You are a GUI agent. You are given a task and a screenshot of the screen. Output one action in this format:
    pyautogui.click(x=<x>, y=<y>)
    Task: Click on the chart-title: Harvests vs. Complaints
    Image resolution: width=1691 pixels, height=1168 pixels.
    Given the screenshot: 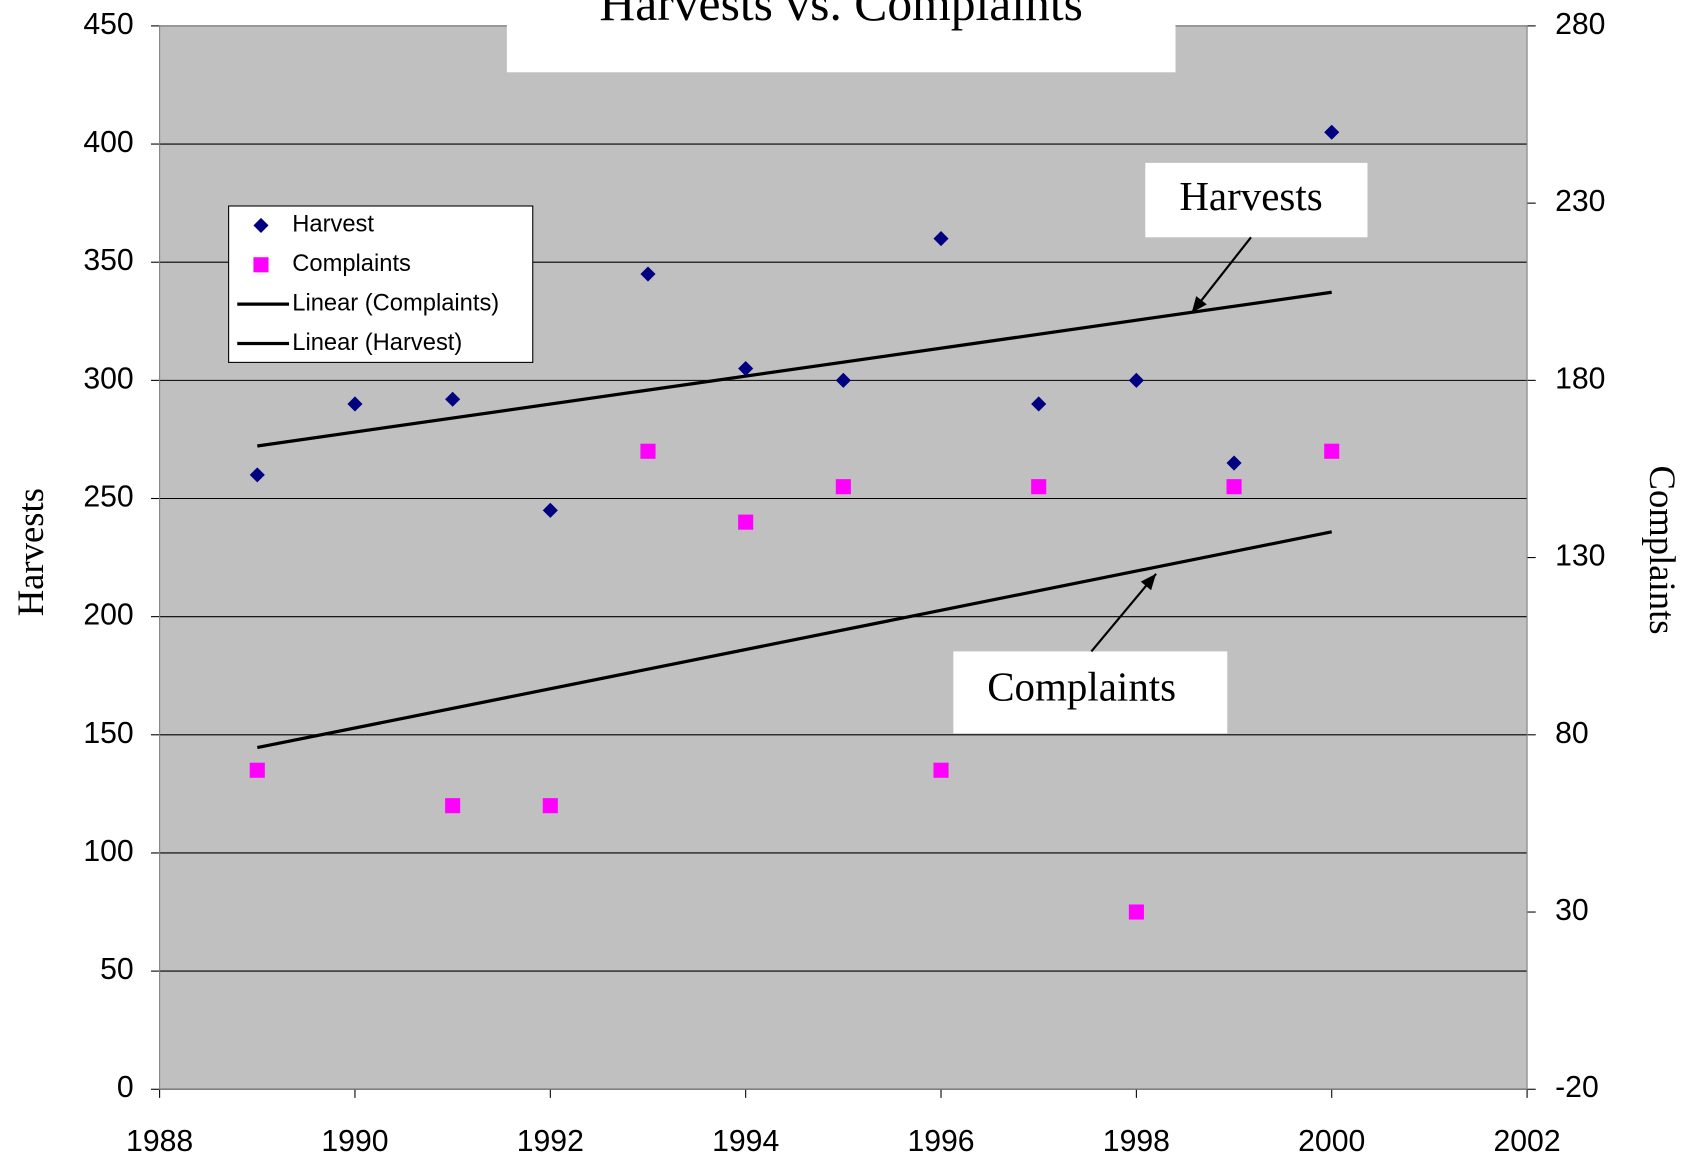 What is the action you would take?
    pyautogui.click(x=841, y=15)
    